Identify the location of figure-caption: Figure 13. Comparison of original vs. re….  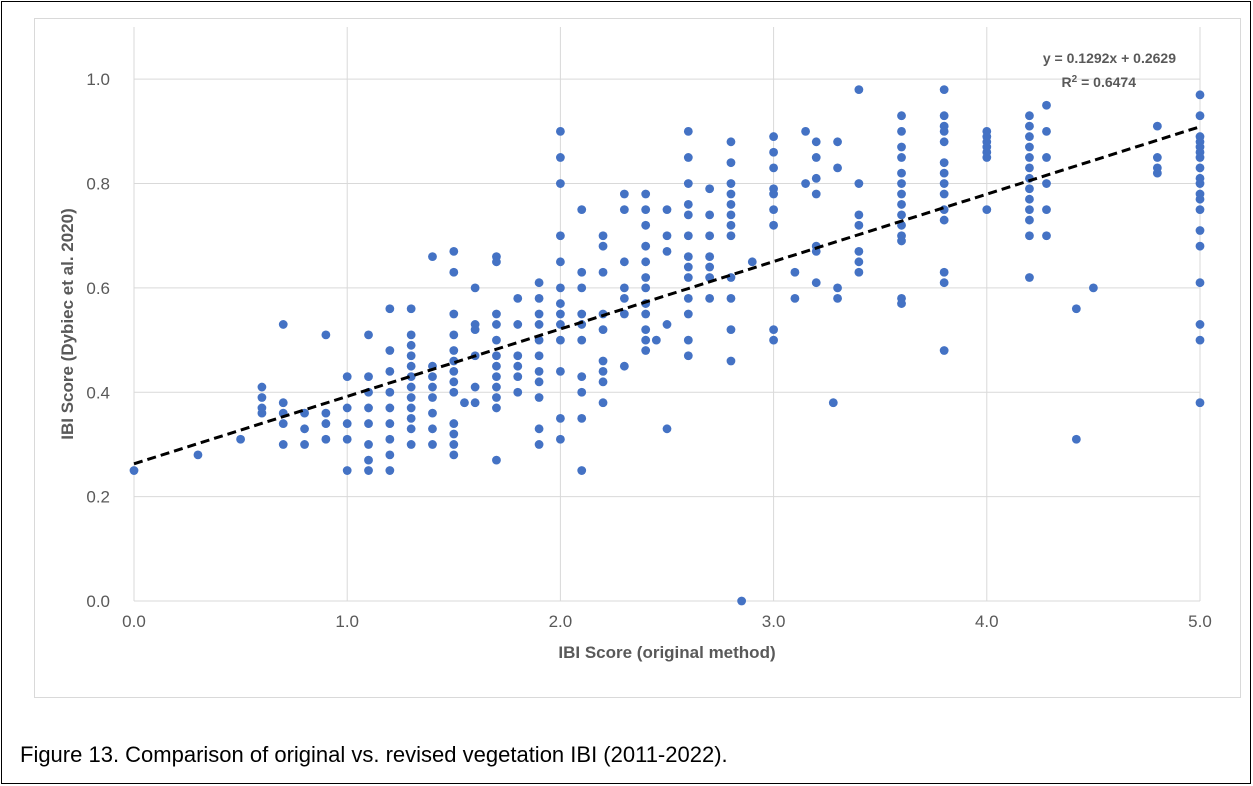
(374, 754).